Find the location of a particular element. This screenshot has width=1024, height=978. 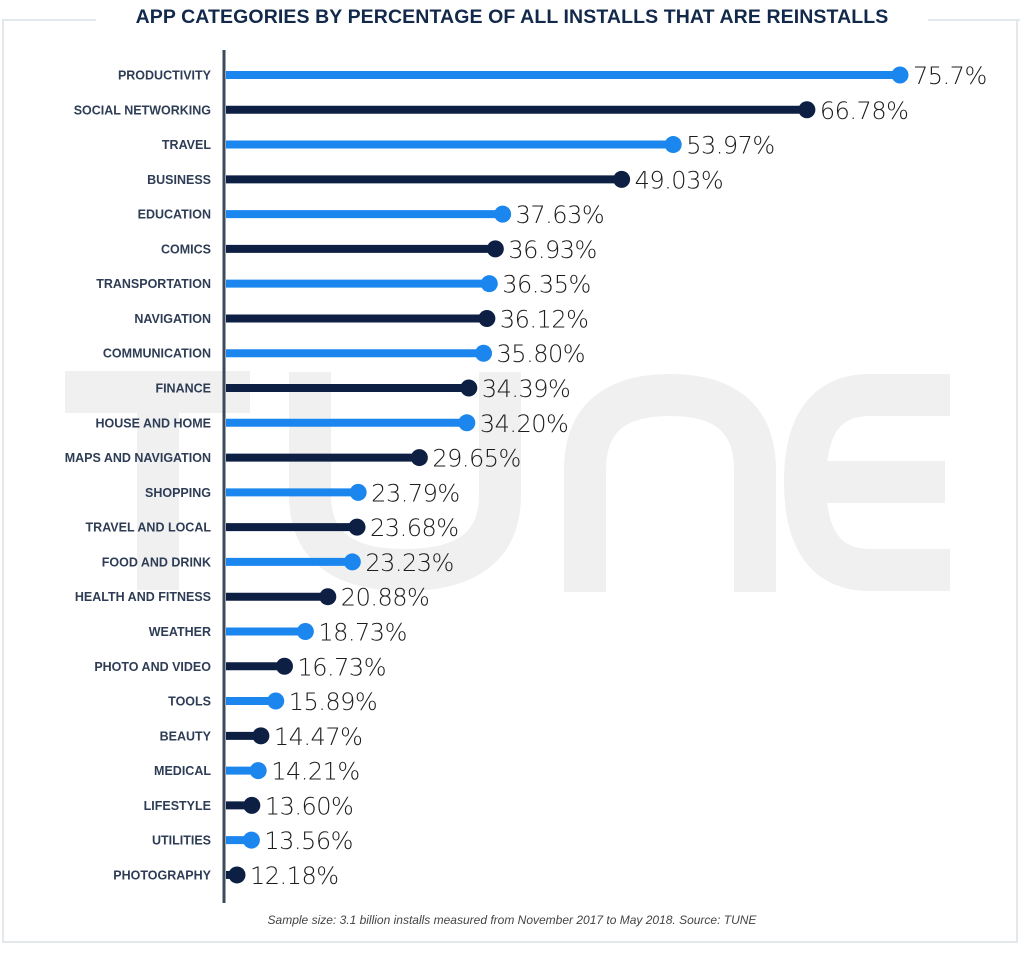

value-label: 66.78% is located at coordinates (864, 111).